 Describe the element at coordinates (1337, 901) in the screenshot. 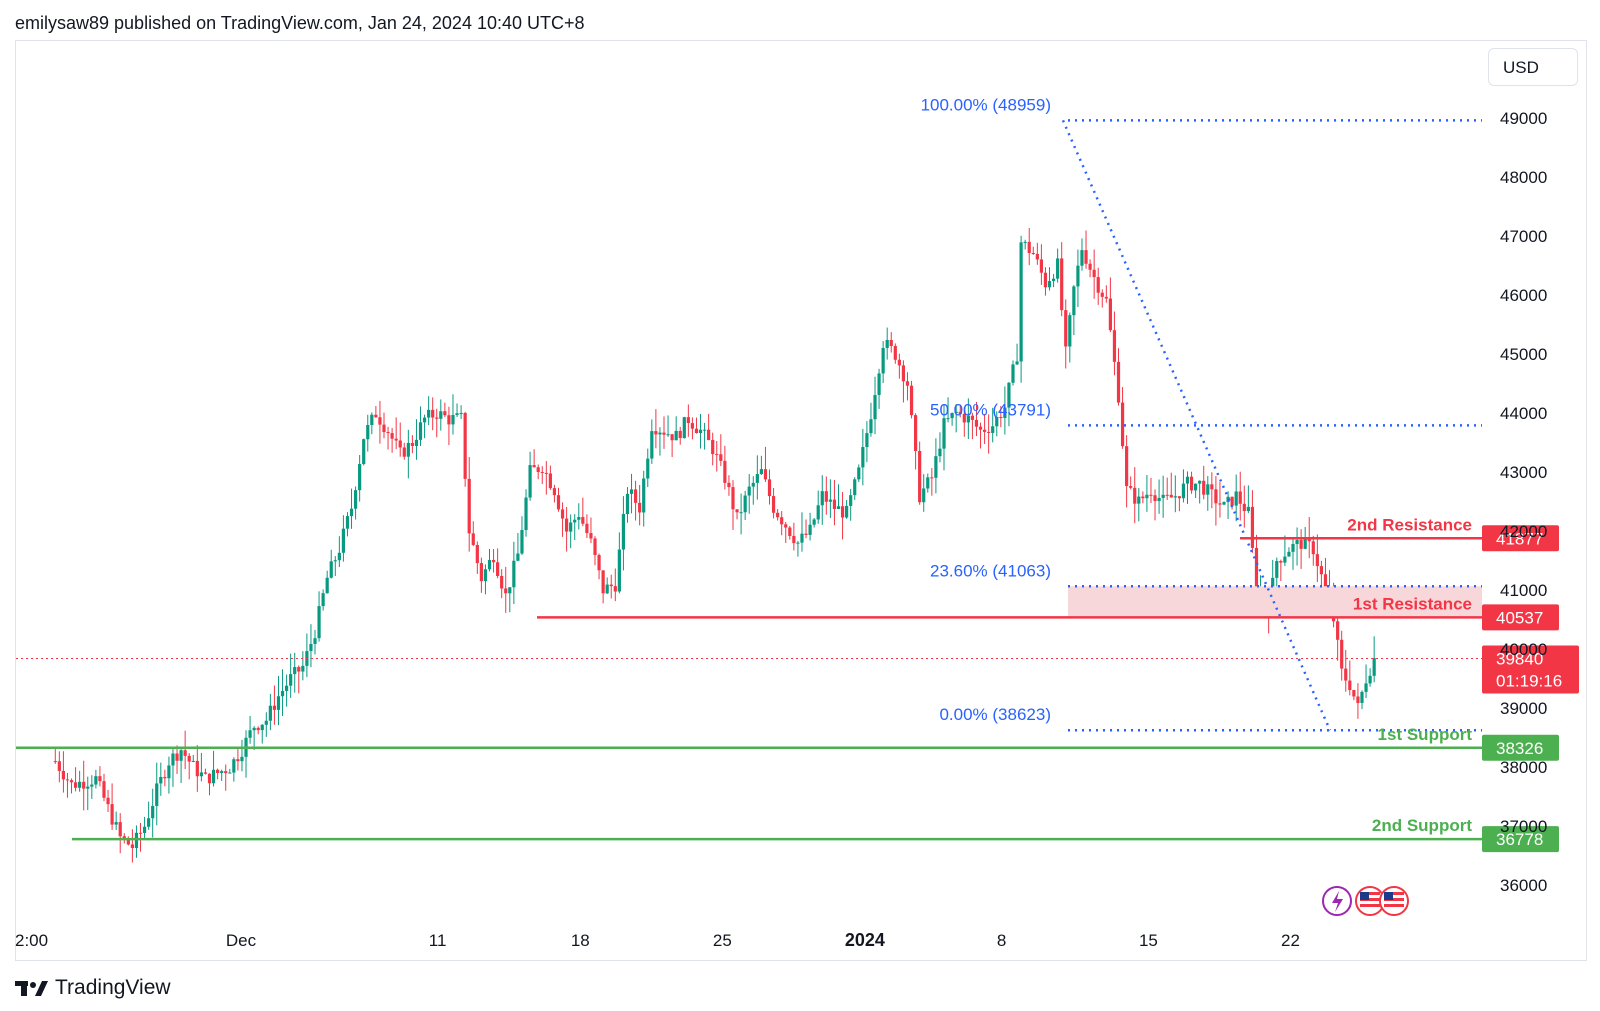

I see `flash-icon` at that location.